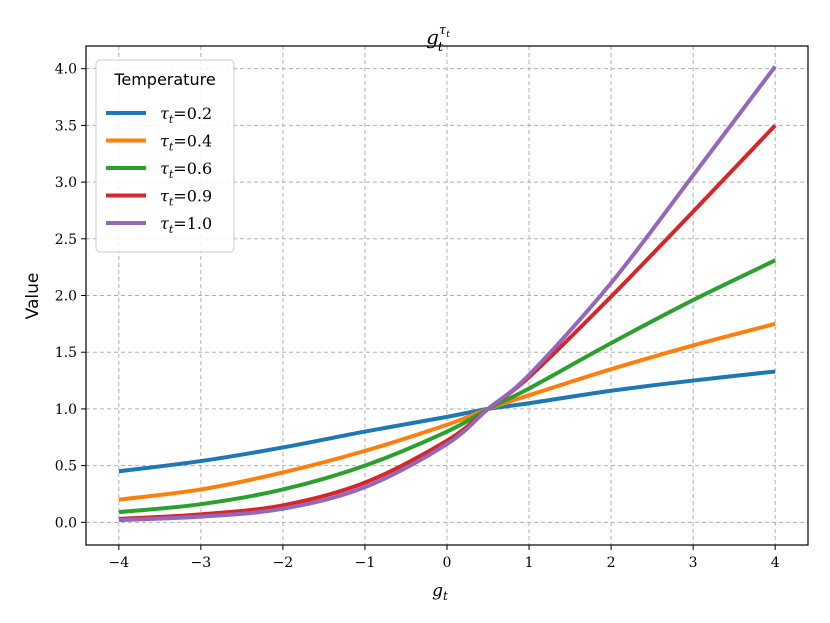  What do you see at coordinates (529, 563) in the screenshot?
I see `x-tick-label: 1` at bounding box center [529, 563].